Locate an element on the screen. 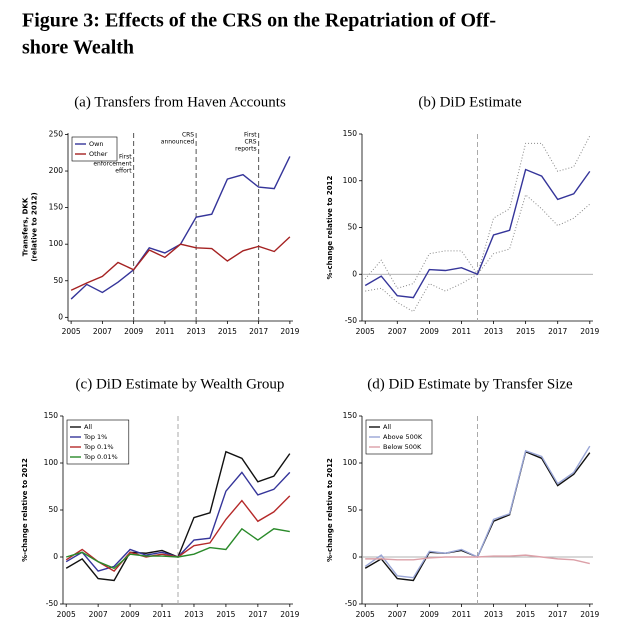 Image resolution: width=631 pixels, height=644 pixels. legend-label: Top 0.1% is located at coordinates (98, 447).